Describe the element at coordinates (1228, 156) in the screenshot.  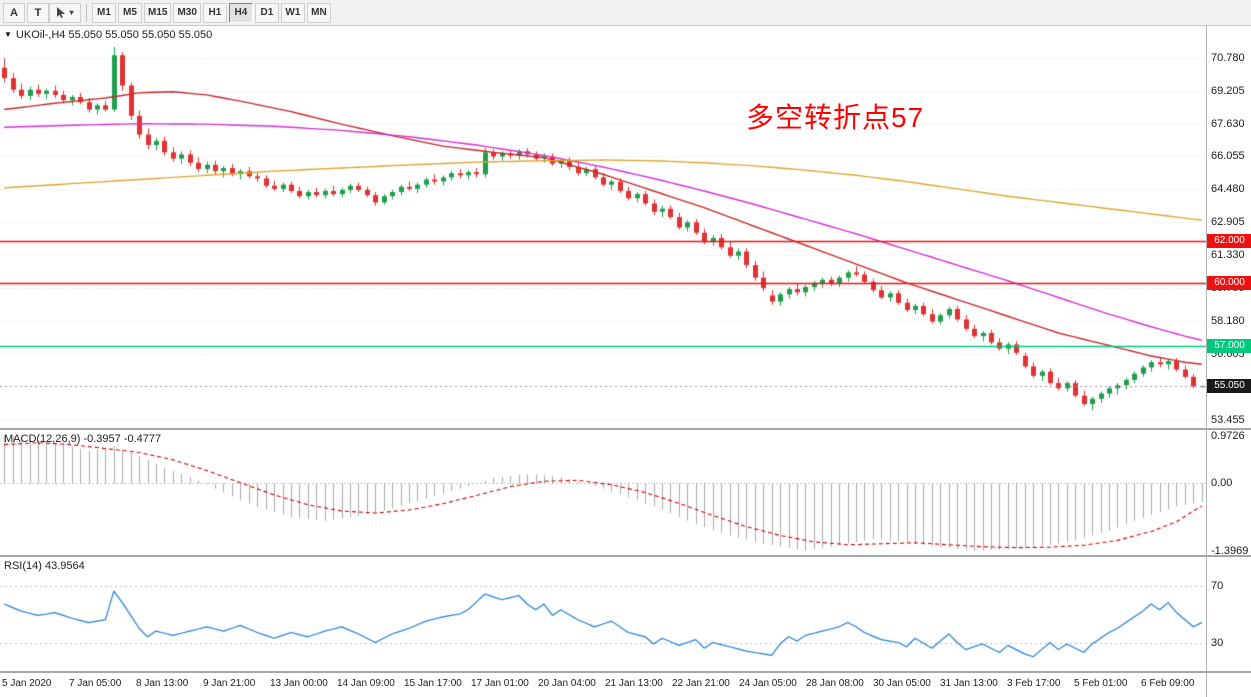
I see `price-axis-label: 66.055` at that location.